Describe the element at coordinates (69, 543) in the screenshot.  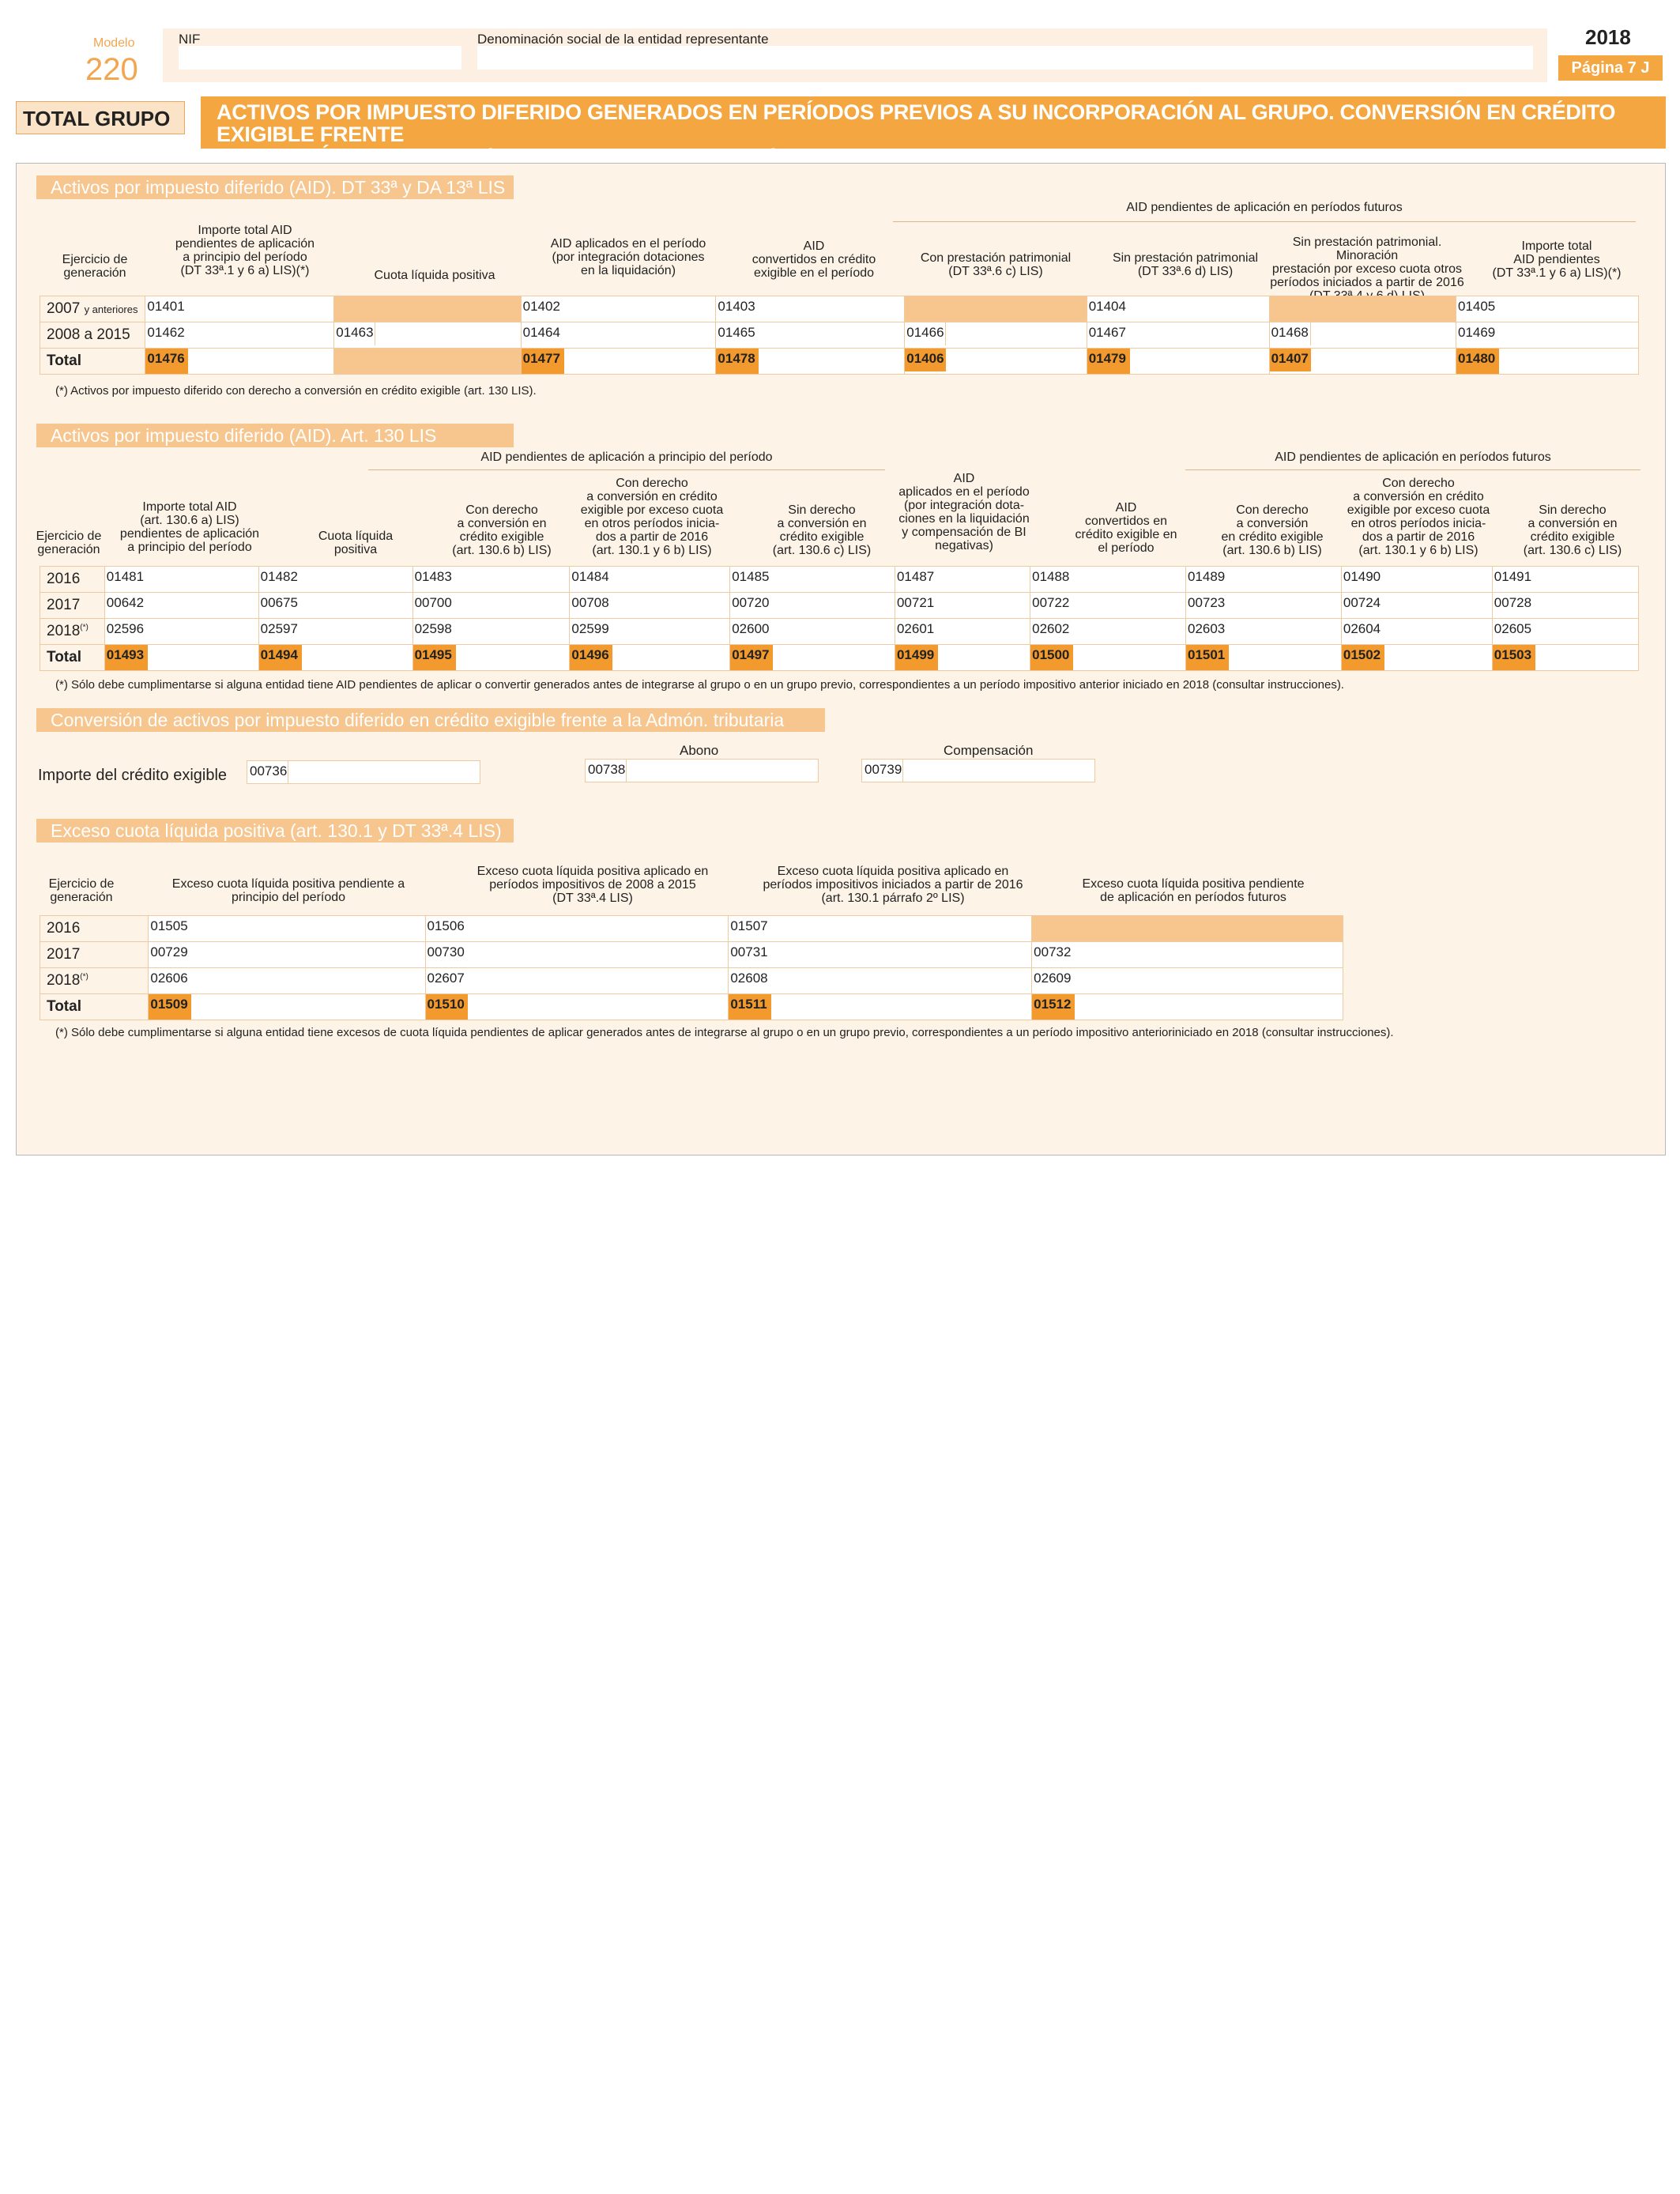
I see `s2-h-ejercicio: Ejercicio de generación` at that location.